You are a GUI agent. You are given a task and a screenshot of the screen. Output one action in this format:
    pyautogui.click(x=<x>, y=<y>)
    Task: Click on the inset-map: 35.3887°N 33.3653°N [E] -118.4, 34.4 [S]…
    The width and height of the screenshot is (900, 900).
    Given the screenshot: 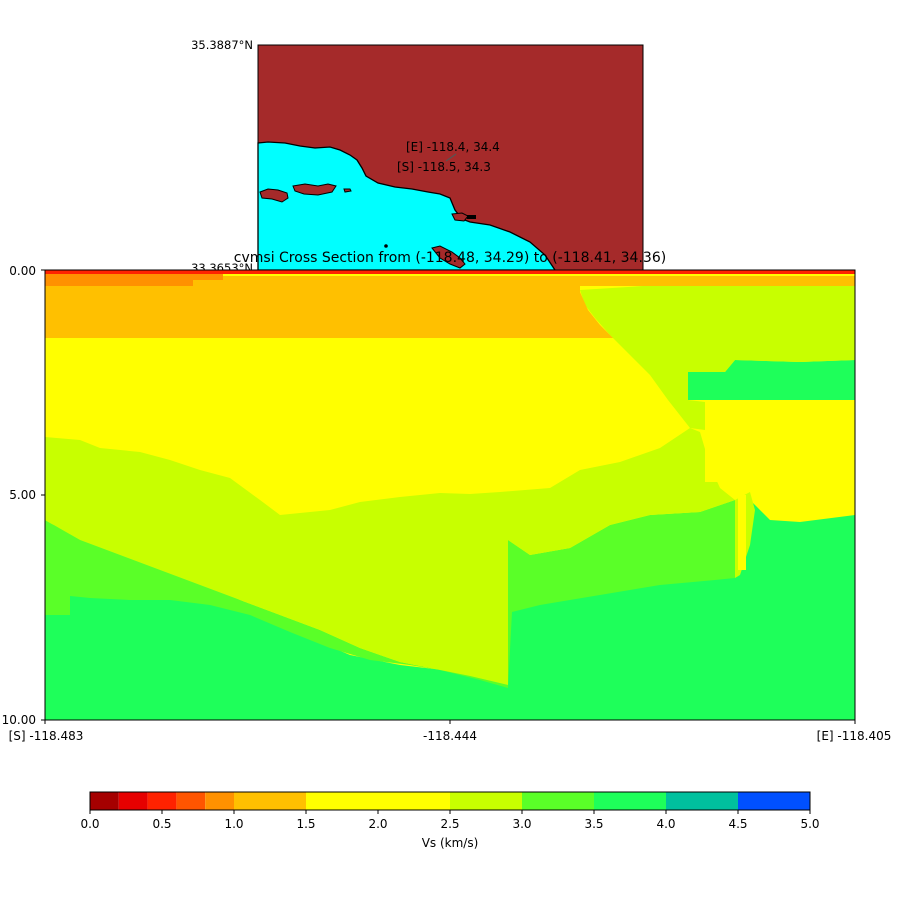 What is the action you would take?
    pyautogui.click(x=417, y=157)
    